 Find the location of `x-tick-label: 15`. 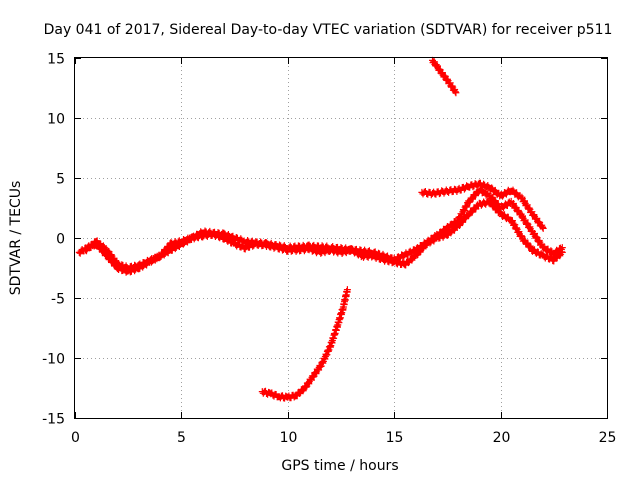

x-tick-label: 15 is located at coordinates (395, 438).